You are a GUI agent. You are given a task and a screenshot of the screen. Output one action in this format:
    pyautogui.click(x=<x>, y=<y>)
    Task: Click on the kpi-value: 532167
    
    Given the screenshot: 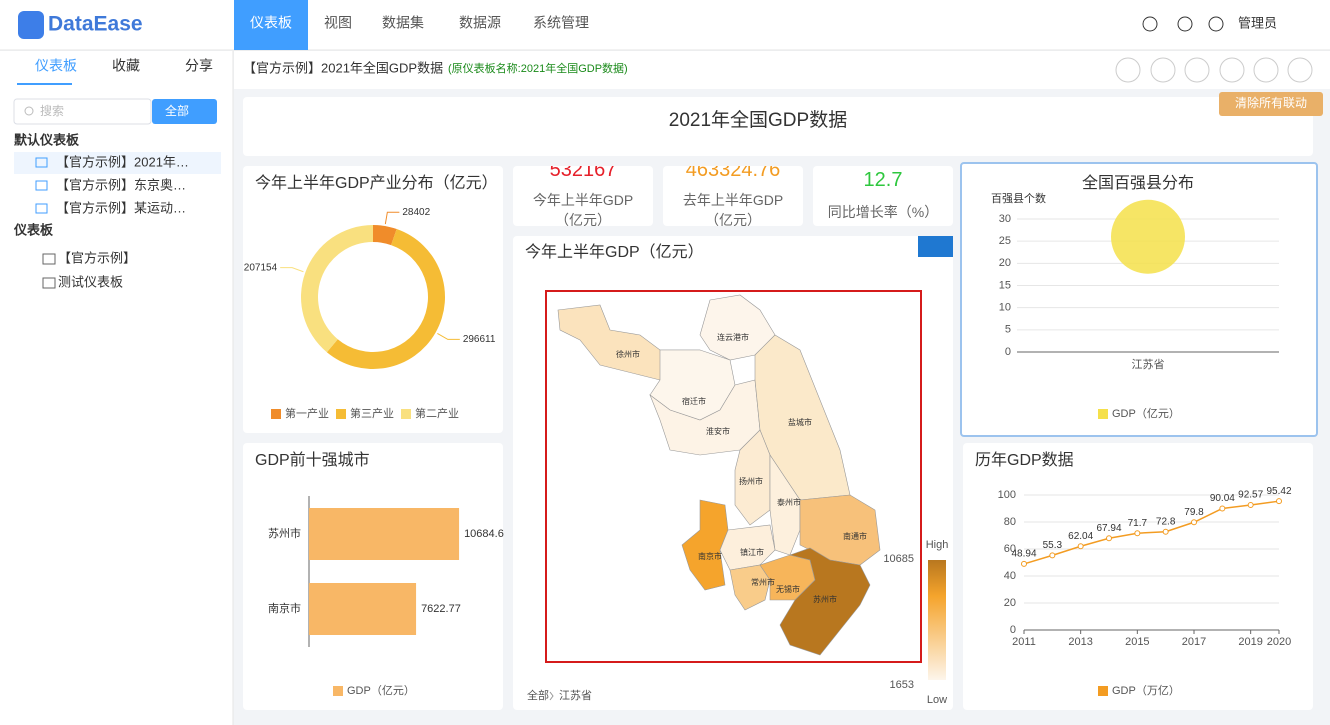 What is the action you would take?
    pyautogui.click(x=583, y=173)
    